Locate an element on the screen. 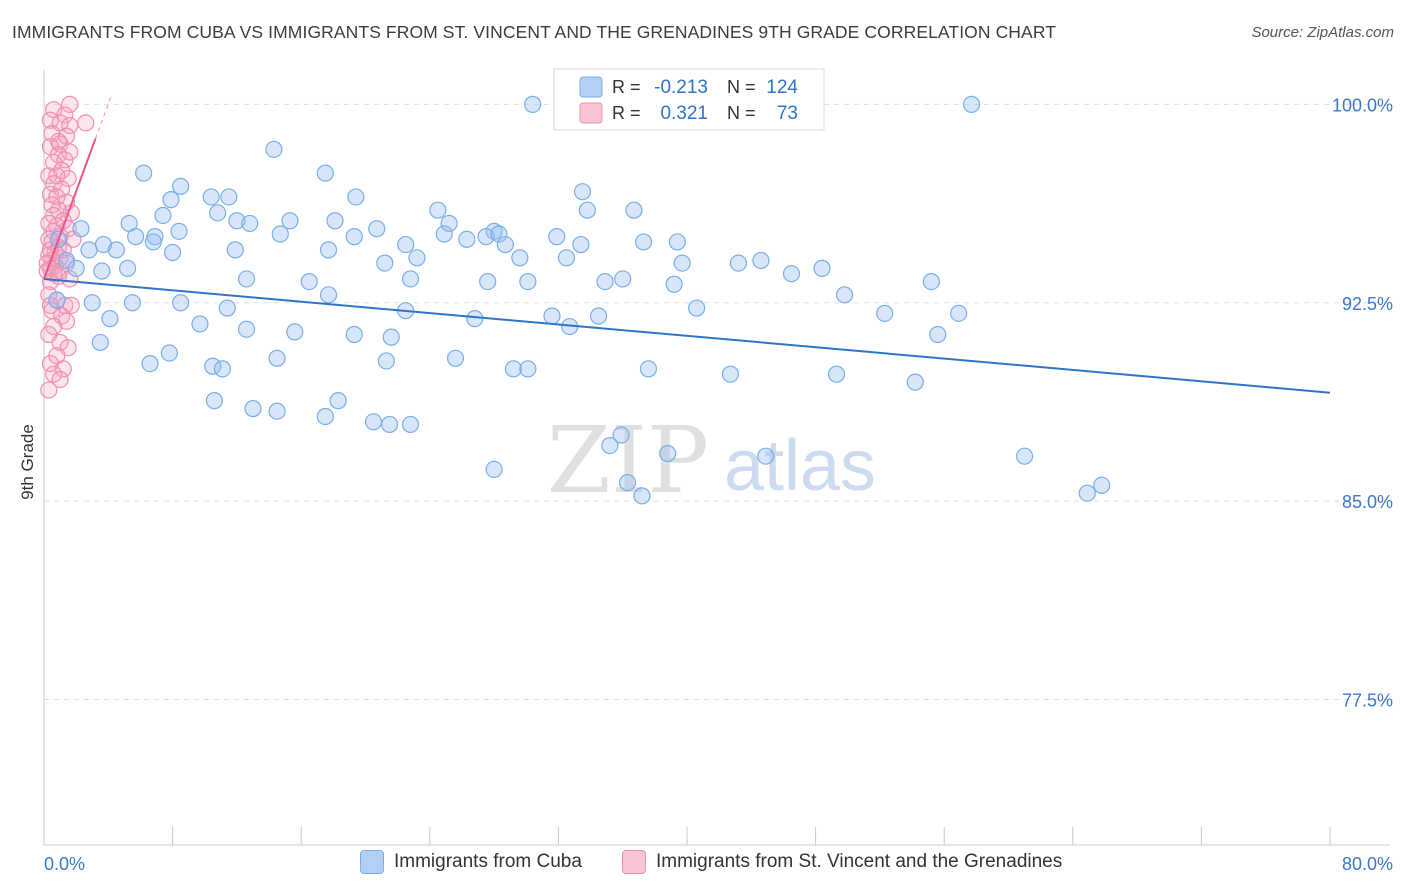 The image size is (1406, 892). legend-swatch-cuba is located at coordinates (372, 862).